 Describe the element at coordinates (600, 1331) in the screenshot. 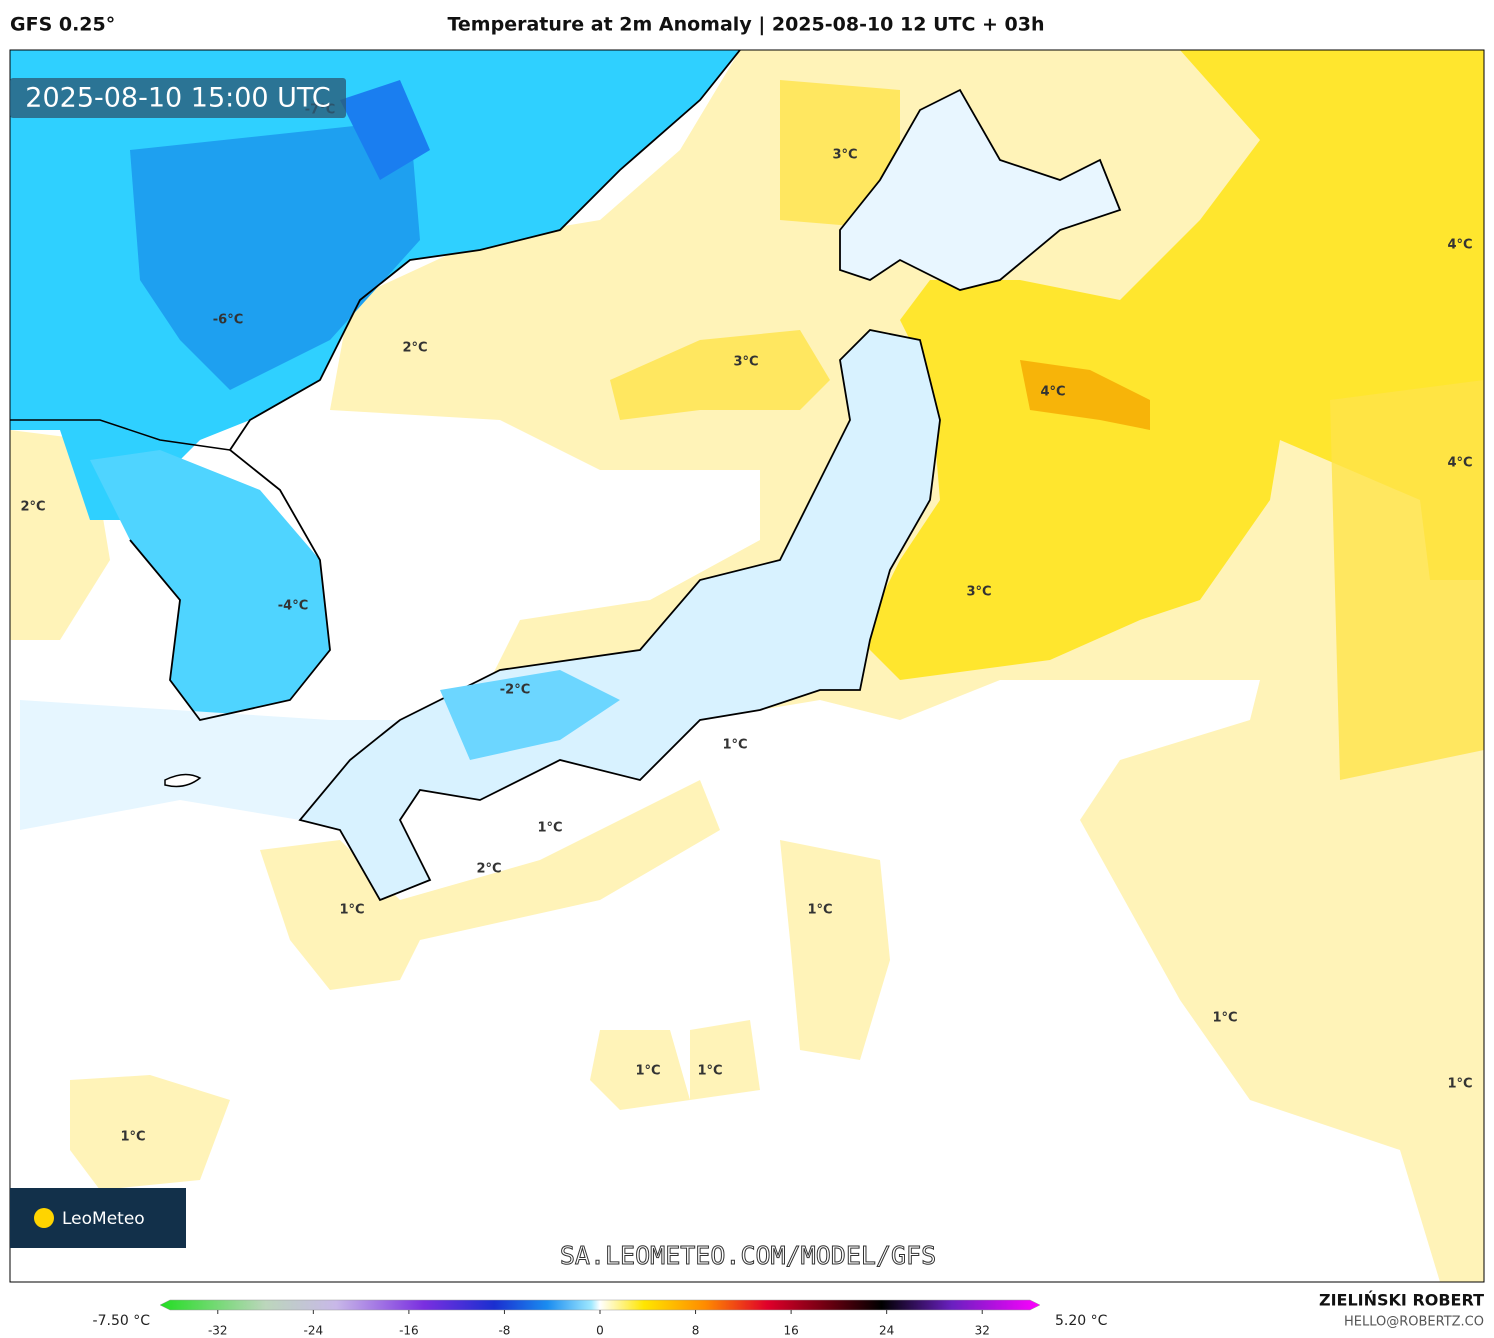

I see `colorbar-tick-label: 0` at that location.